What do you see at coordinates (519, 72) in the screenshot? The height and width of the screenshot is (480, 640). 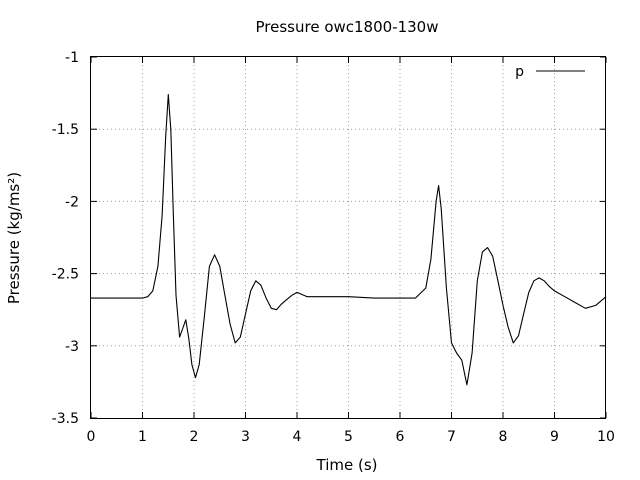 I see `legend-label-p: p` at bounding box center [519, 72].